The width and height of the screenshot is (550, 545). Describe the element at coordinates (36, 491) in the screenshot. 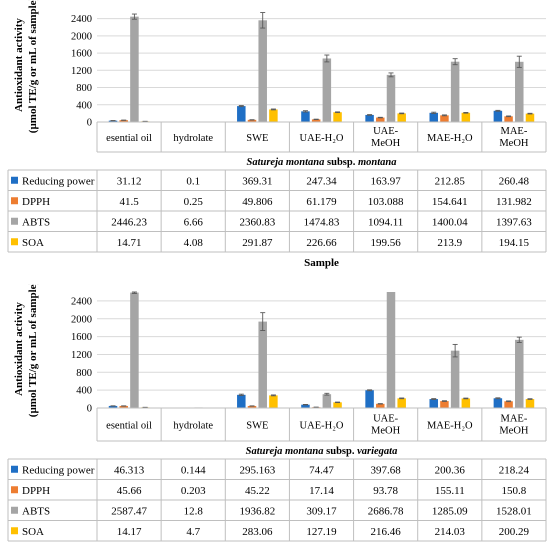

I see `legend-series-name: DPPH` at that location.